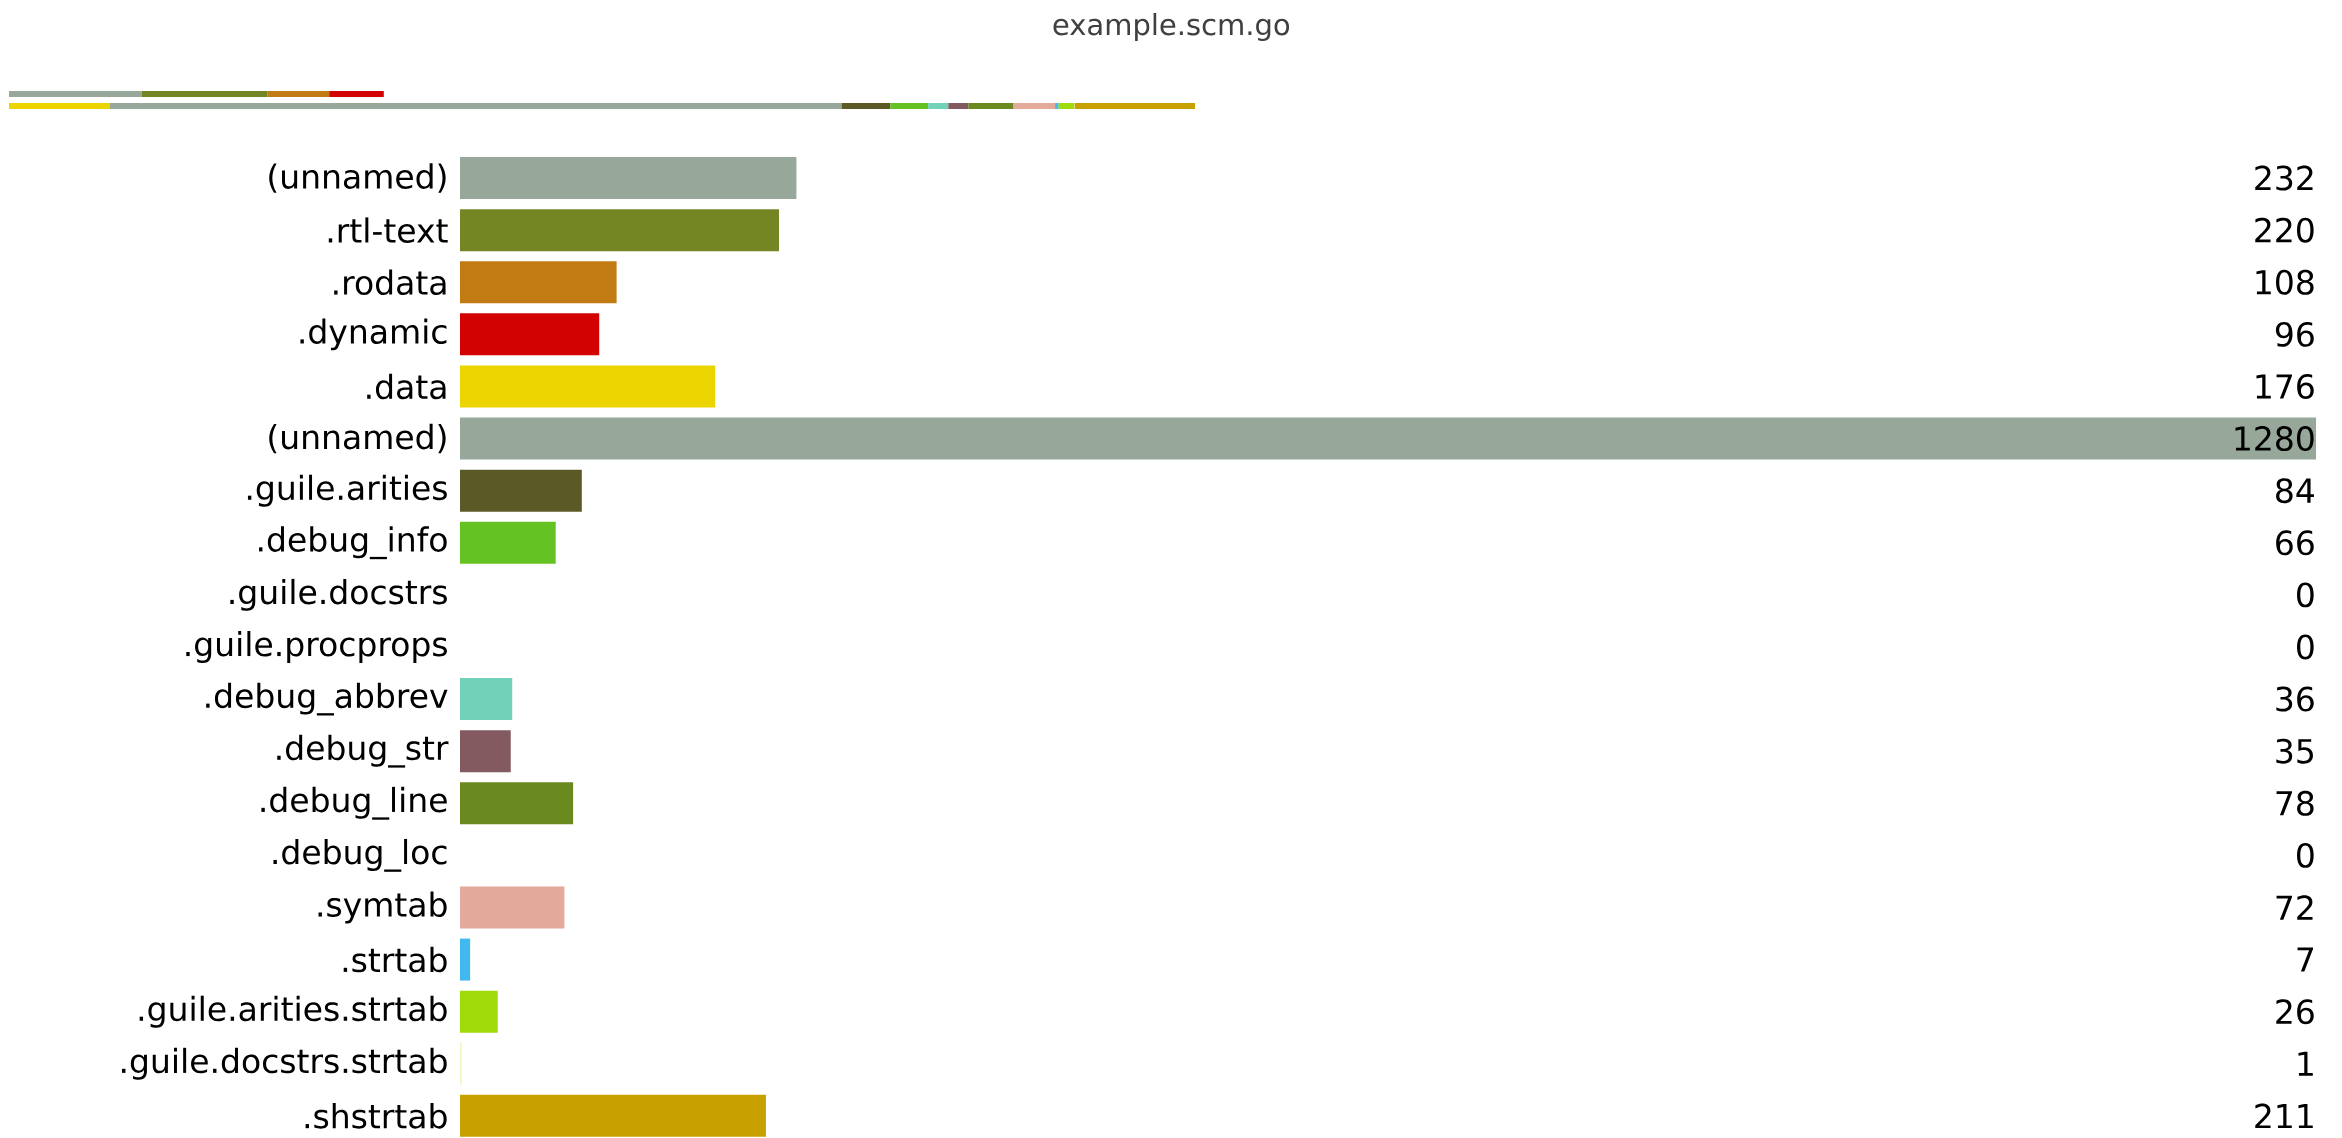 The width and height of the screenshot is (2342, 1138). Describe the element at coordinates (406, 386) in the screenshot. I see `y-tick-label: .data` at that location.